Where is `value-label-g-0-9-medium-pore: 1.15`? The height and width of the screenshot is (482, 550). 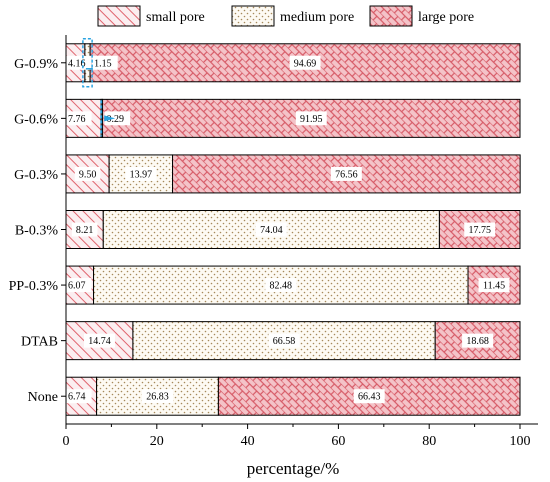
value-label-g-0-9-medium-pore: 1.15 is located at coordinates (103, 63).